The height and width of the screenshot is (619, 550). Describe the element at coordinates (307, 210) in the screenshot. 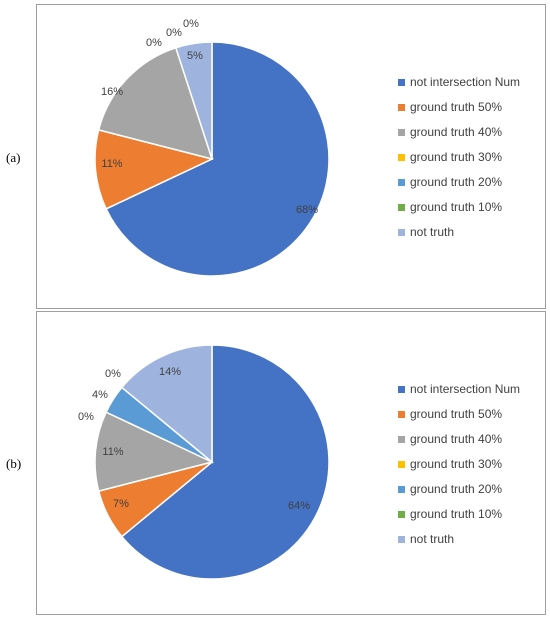

I see `data-label-not-intersection-num: 68%` at that location.